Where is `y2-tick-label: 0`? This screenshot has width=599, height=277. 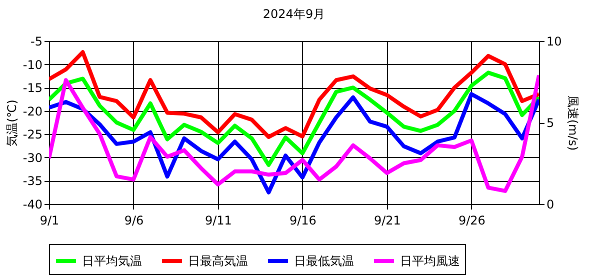 y2-tick-label: 0 is located at coordinates (550, 205).